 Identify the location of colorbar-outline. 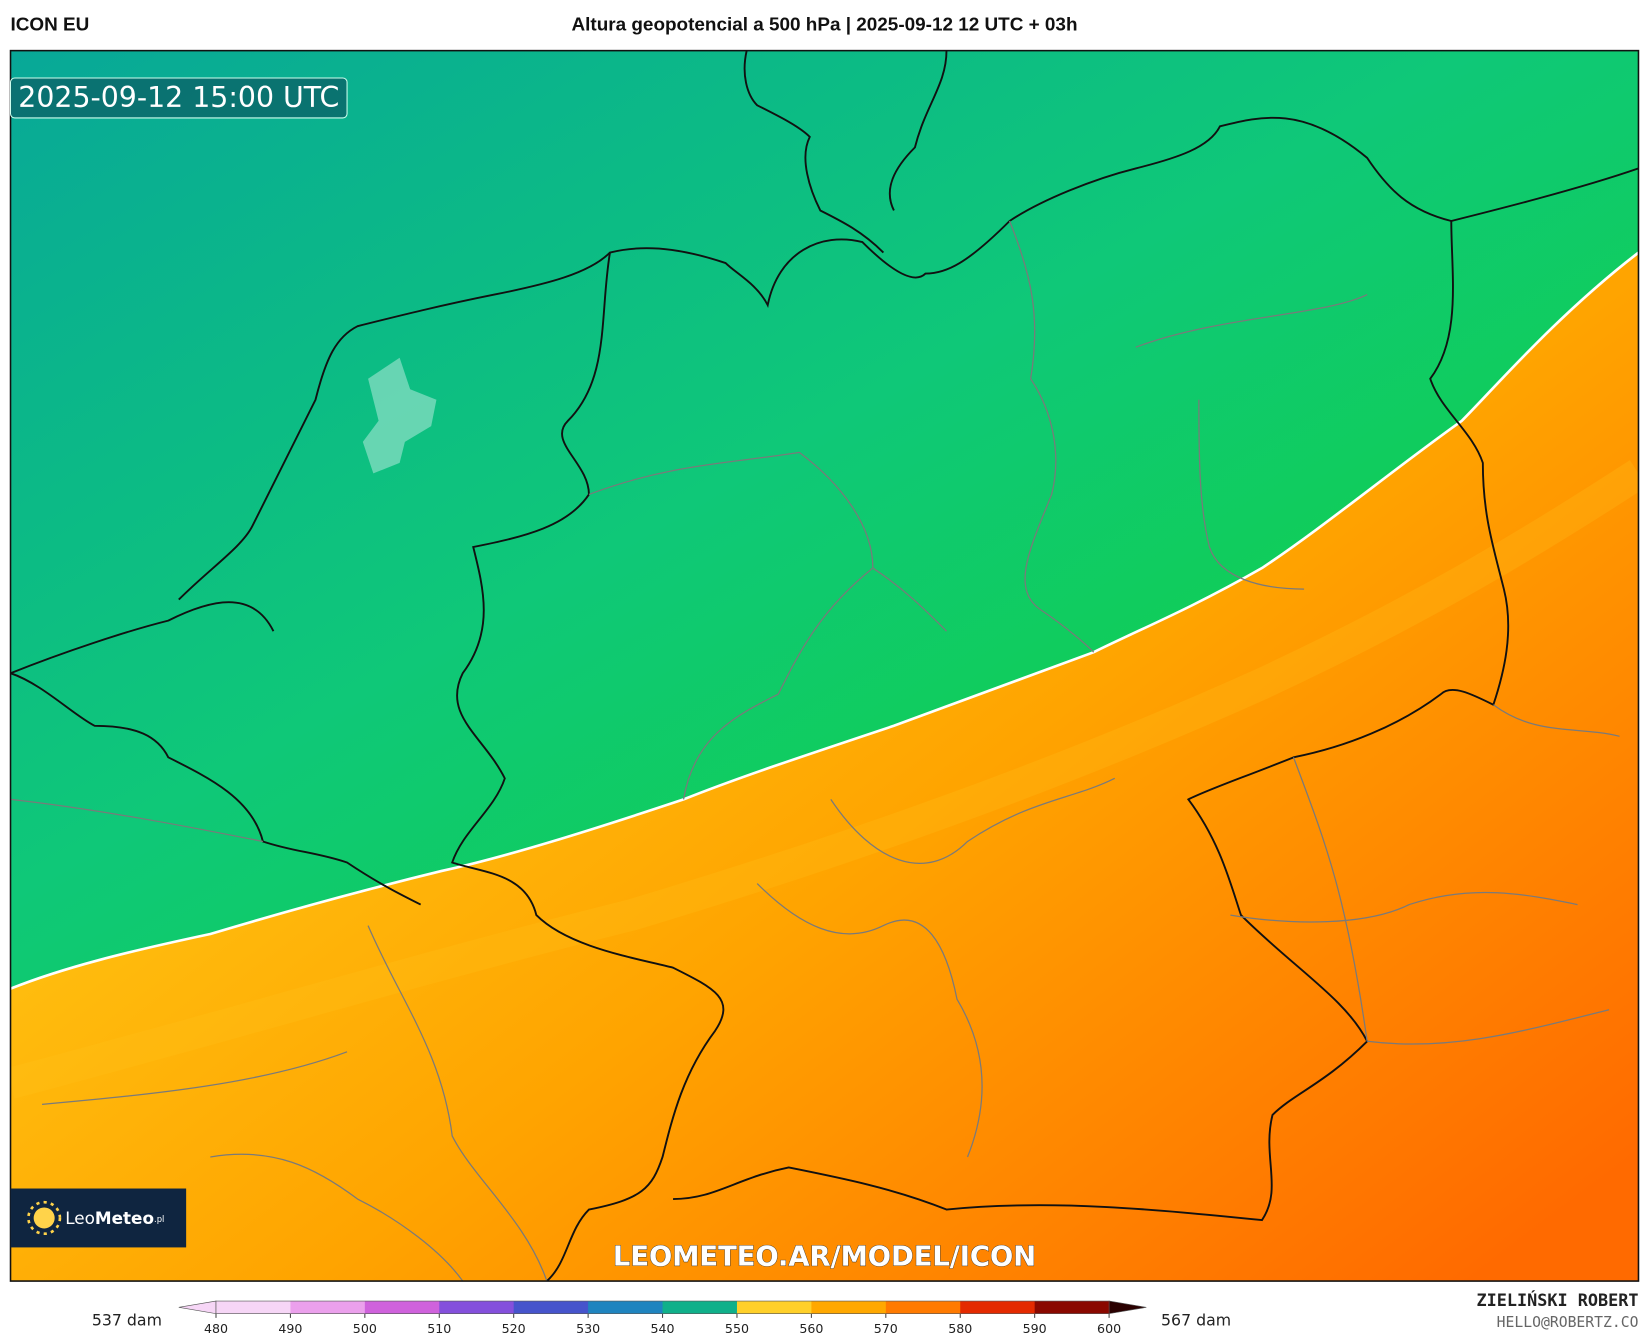
(662, 1307).